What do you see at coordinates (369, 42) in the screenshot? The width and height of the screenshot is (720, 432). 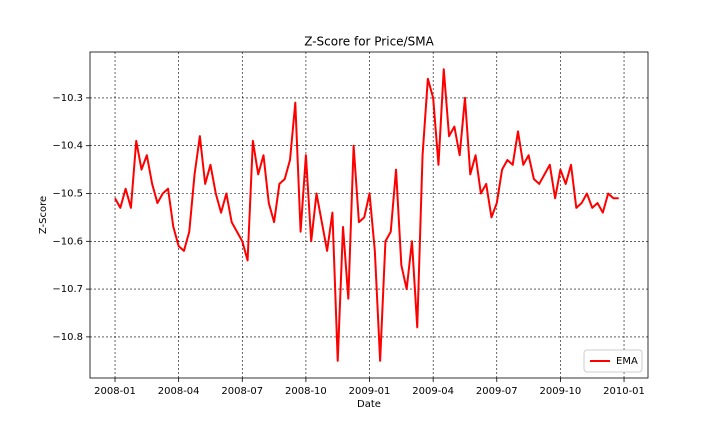 I see `chart-title: Z-Score for Price/SMA` at bounding box center [369, 42].